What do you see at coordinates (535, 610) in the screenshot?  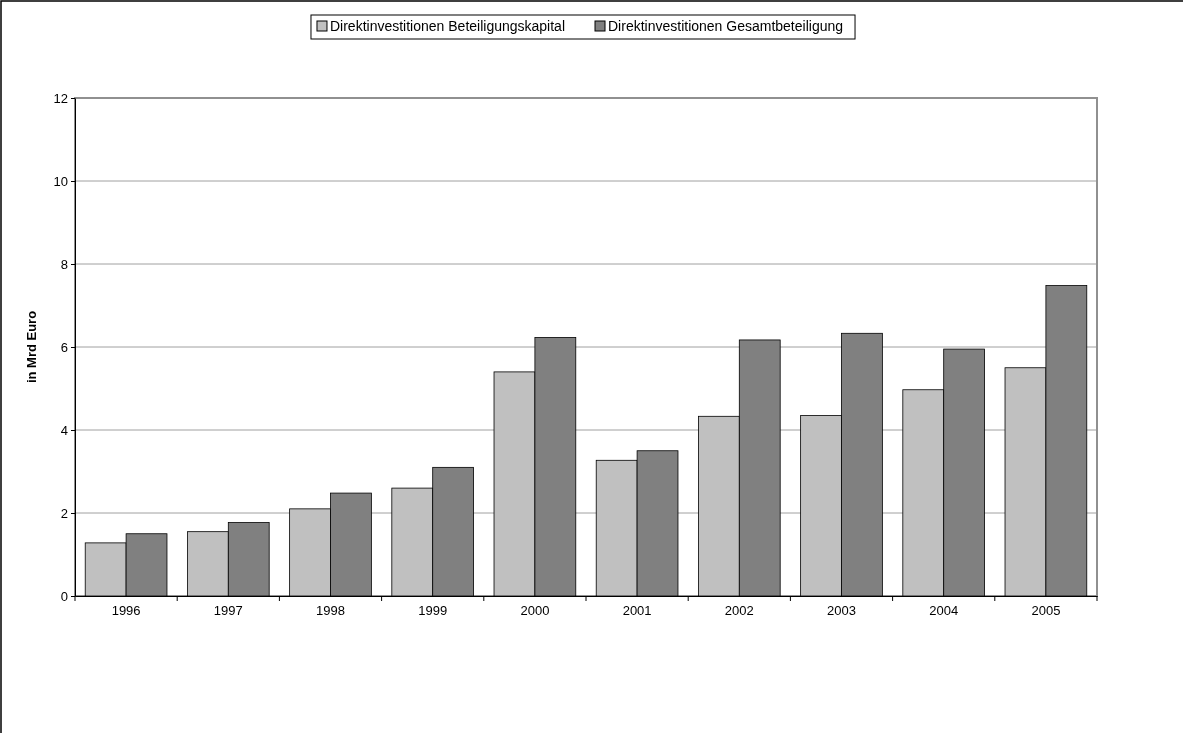 I see `x-tick-label: 2000` at bounding box center [535, 610].